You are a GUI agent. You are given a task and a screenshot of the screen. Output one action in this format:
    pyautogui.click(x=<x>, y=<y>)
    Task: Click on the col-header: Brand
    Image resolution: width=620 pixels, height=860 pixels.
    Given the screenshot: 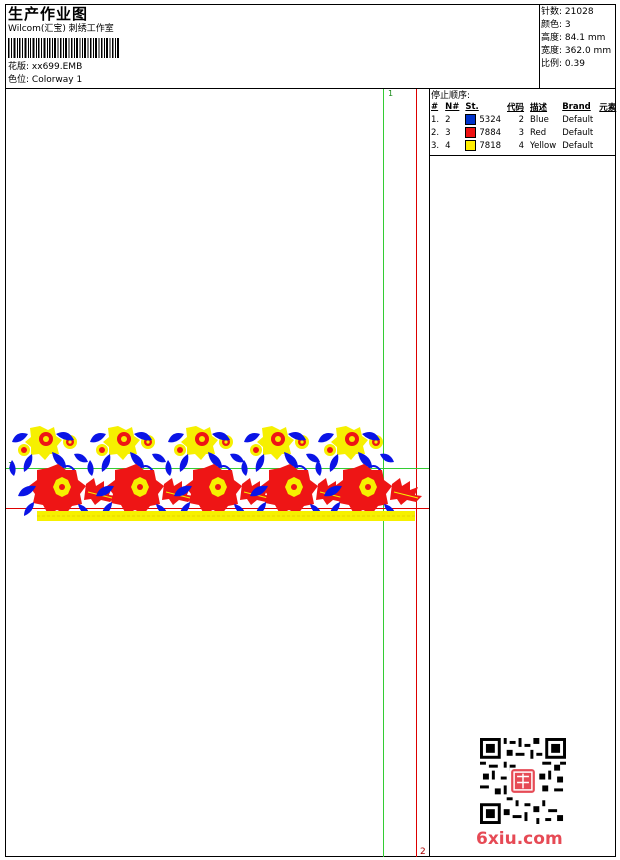 What is the action you would take?
    pyautogui.click(x=576, y=107)
    